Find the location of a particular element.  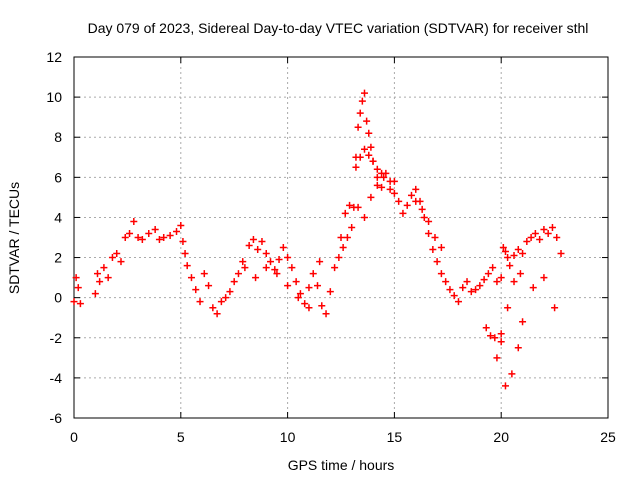

y-tick-label: -4 is located at coordinates (56, 378).